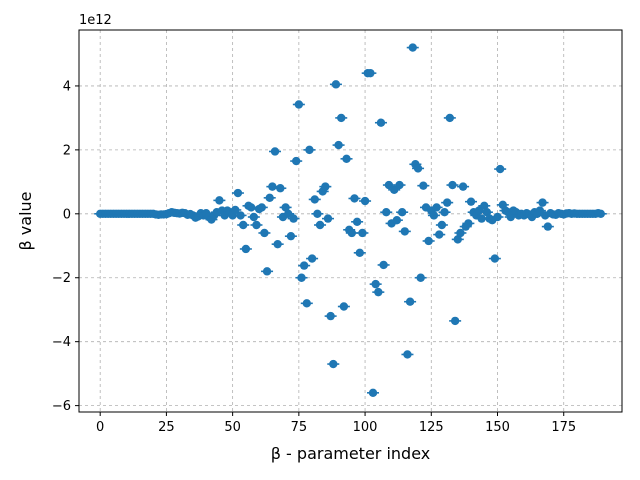 The image size is (640, 480). Describe the element at coordinates (350, 453) in the screenshot. I see `x-axis-label: β - parameter index` at that location.